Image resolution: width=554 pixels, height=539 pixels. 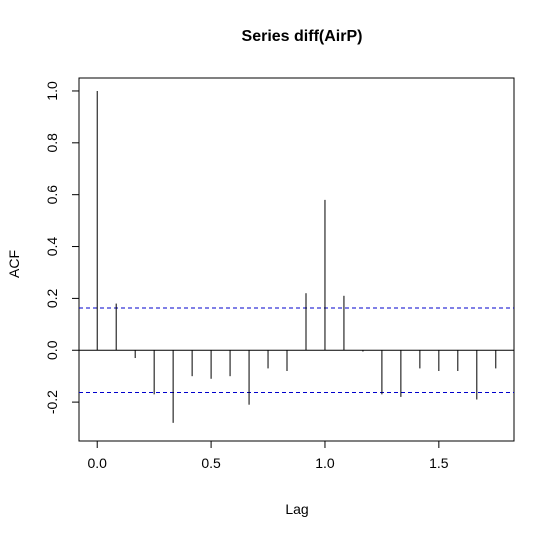 I want to click on y-tick-label: 0.4, so click(x=52, y=247).